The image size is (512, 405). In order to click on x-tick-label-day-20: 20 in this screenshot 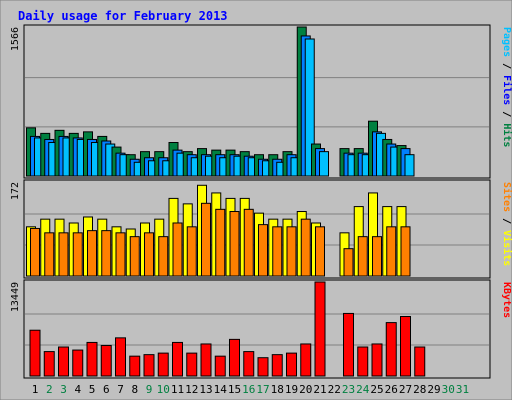, I will do `click(305, 389)`.